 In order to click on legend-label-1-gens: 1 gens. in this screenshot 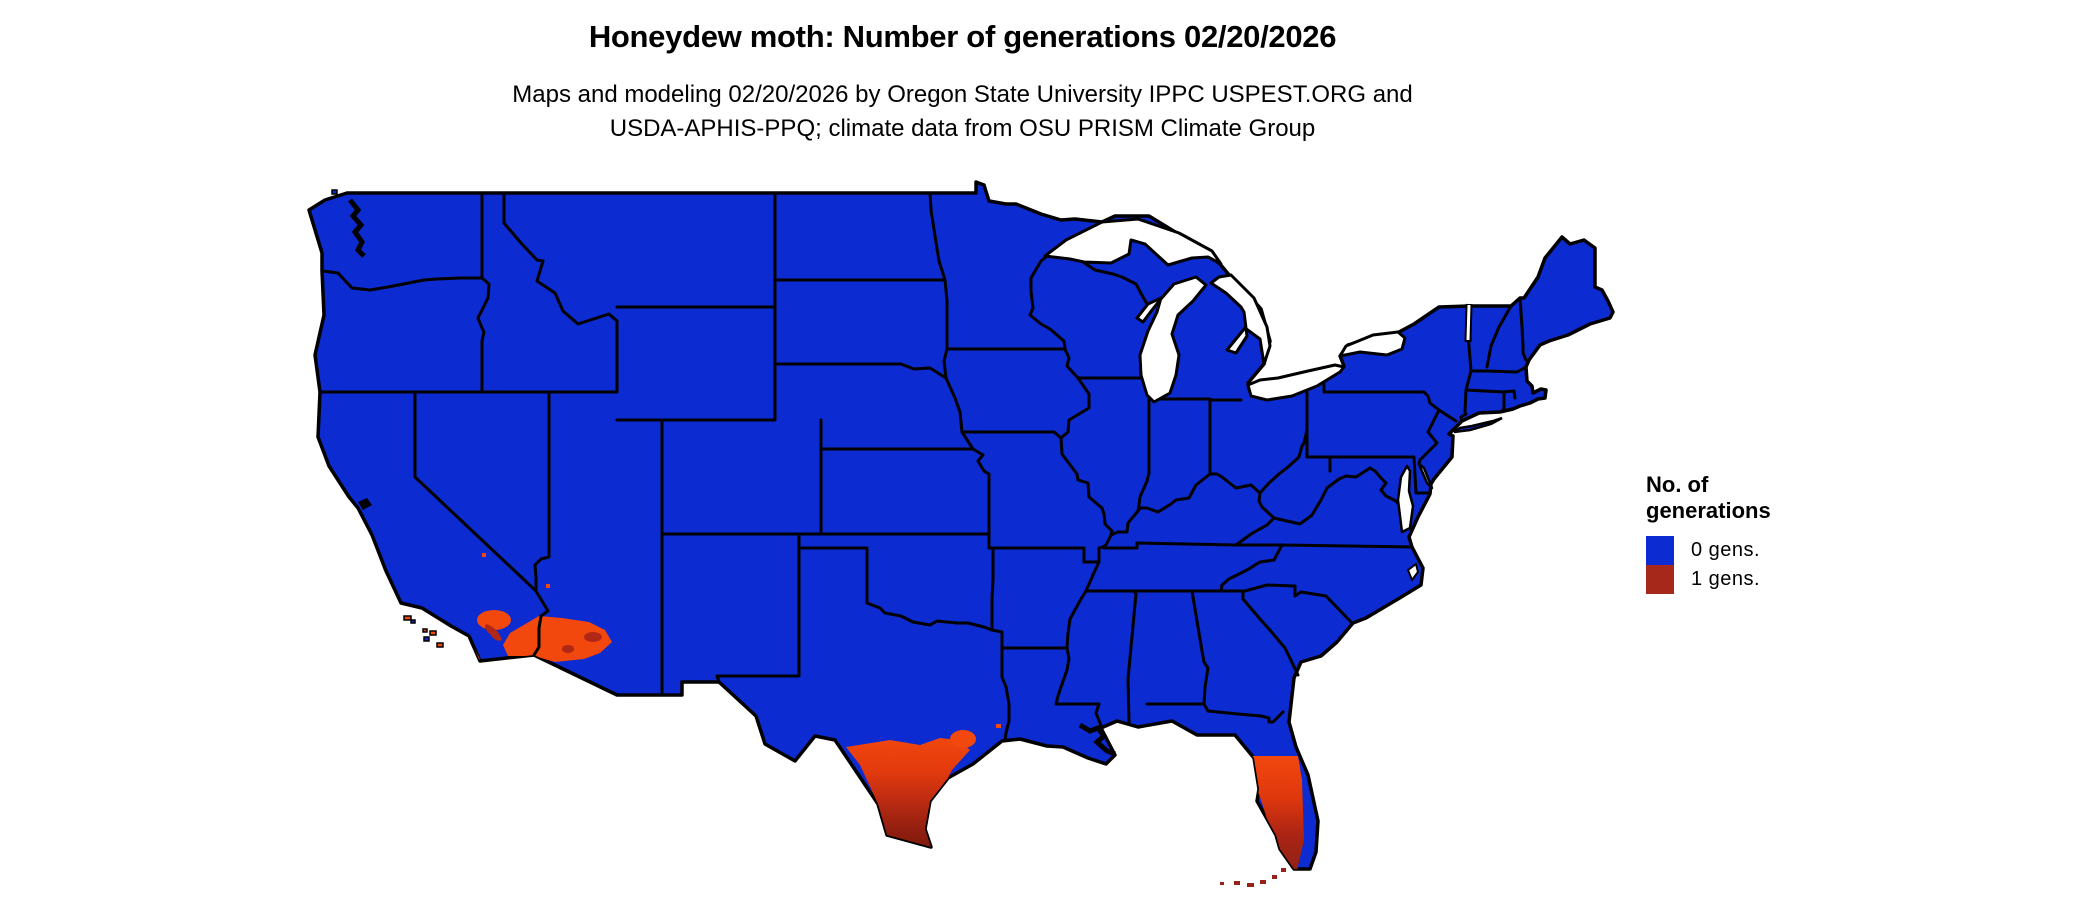, I will do `click(1726, 579)`.